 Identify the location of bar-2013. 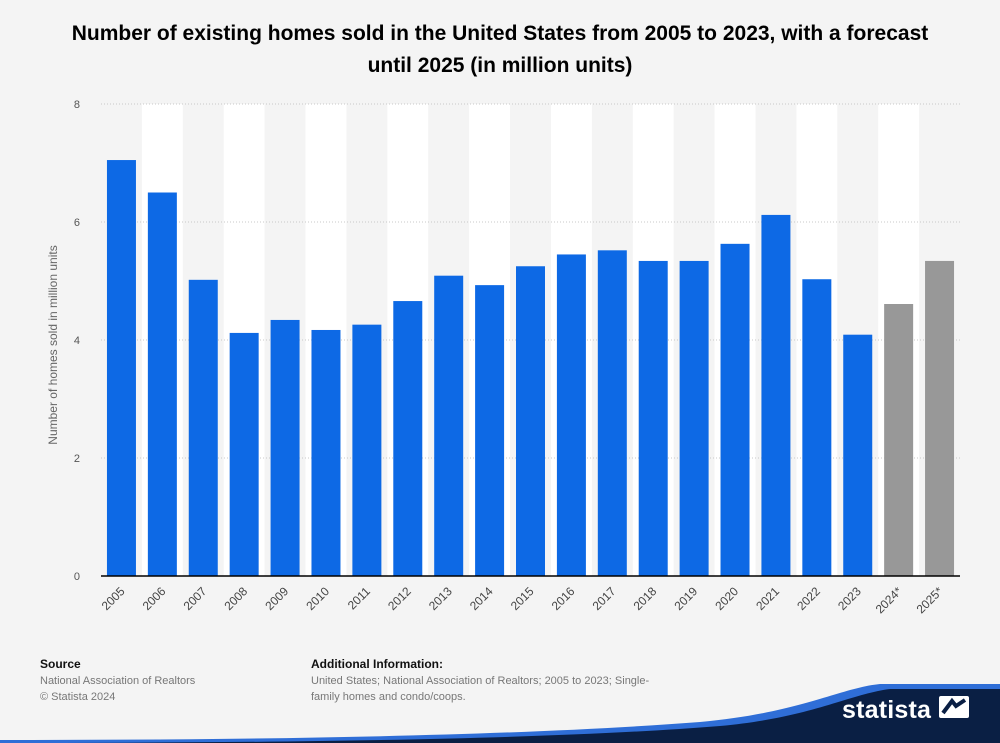
(449, 425).